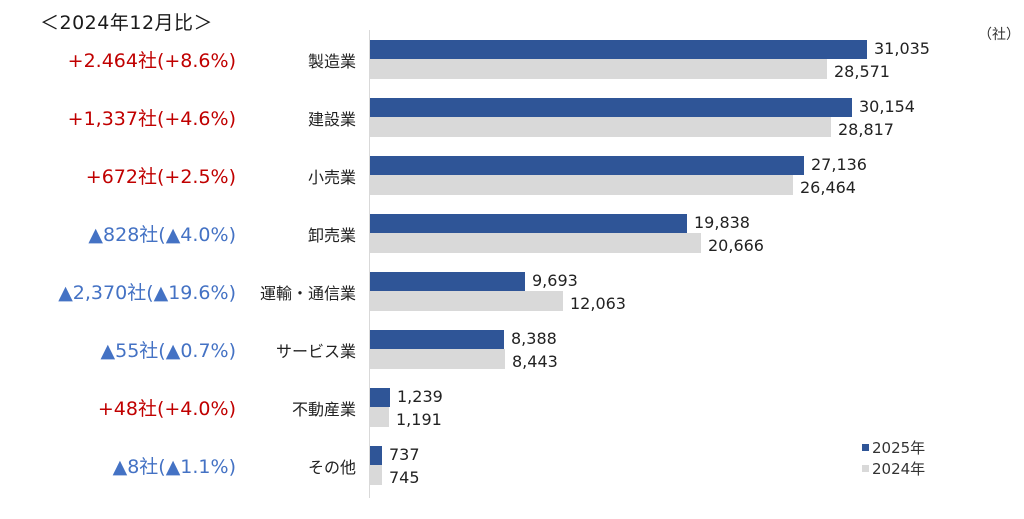 The height and width of the screenshot is (519, 1024). I want to click on legend-item-2025: 2025年, so click(893, 447).